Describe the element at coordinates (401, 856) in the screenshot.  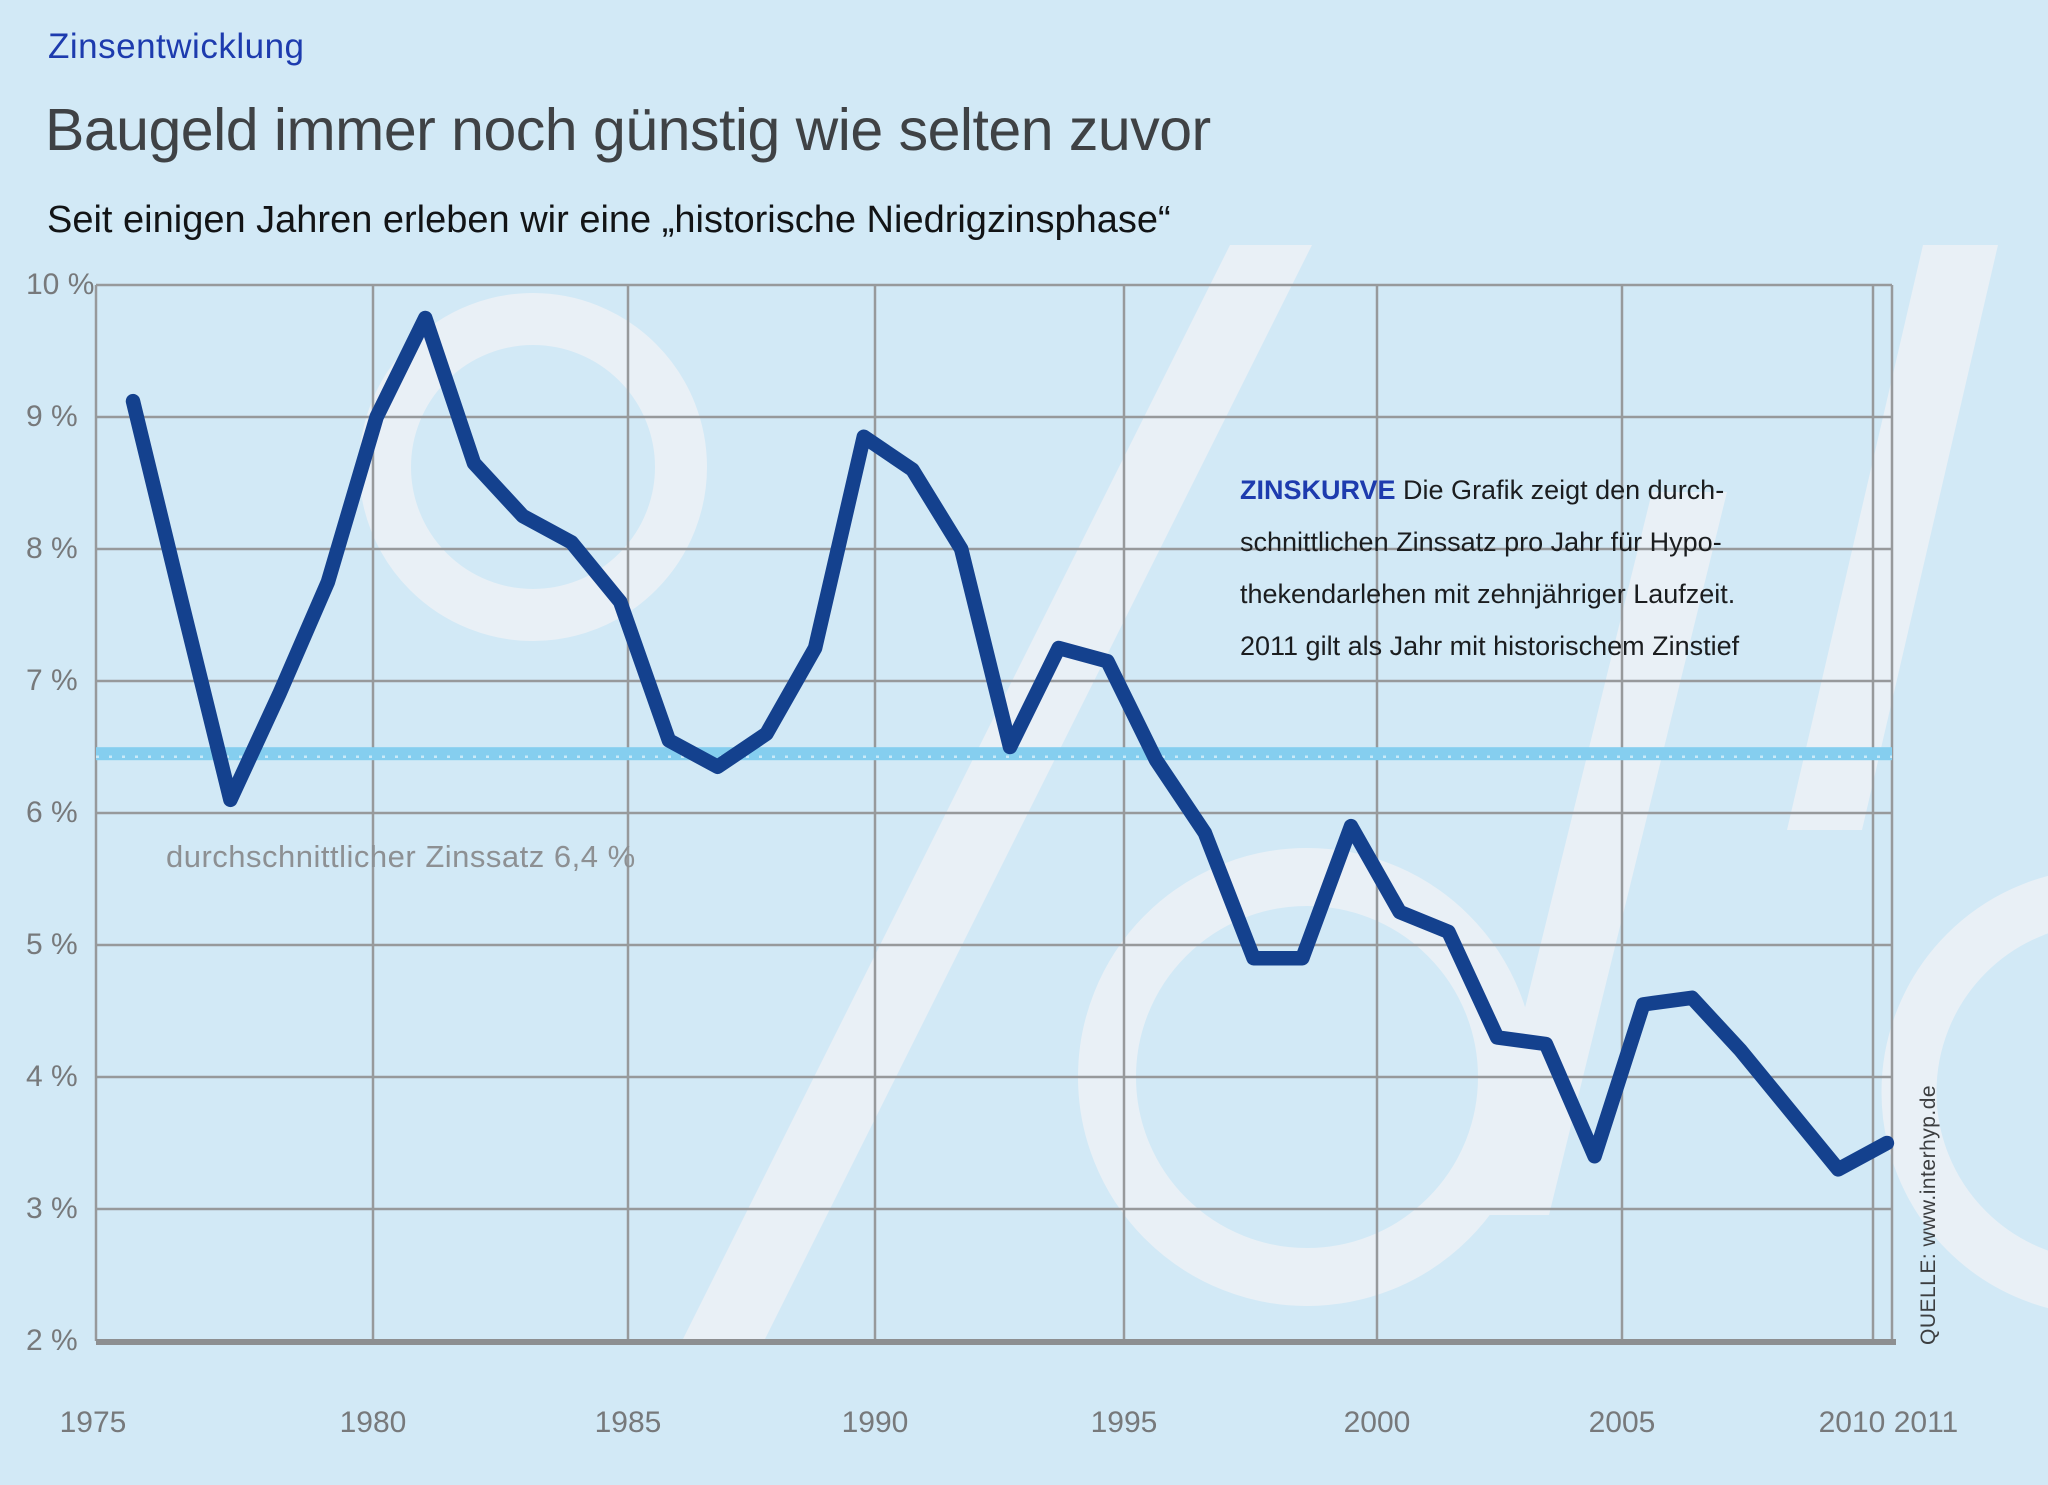
I see `average-rate-label: durchschnittlicher Zinssatz 6,4 %` at that location.